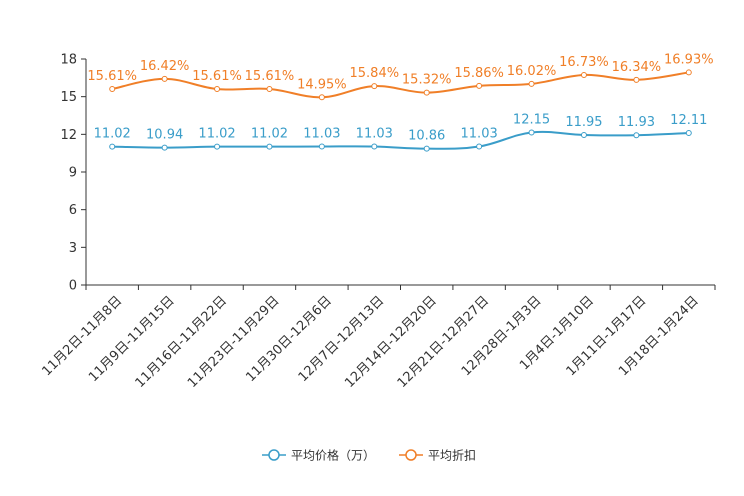 The image size is (744, 496). Describe the element at coordinates (73, 210) in the screenshot. I see `y-tick-label: 6` at that location.